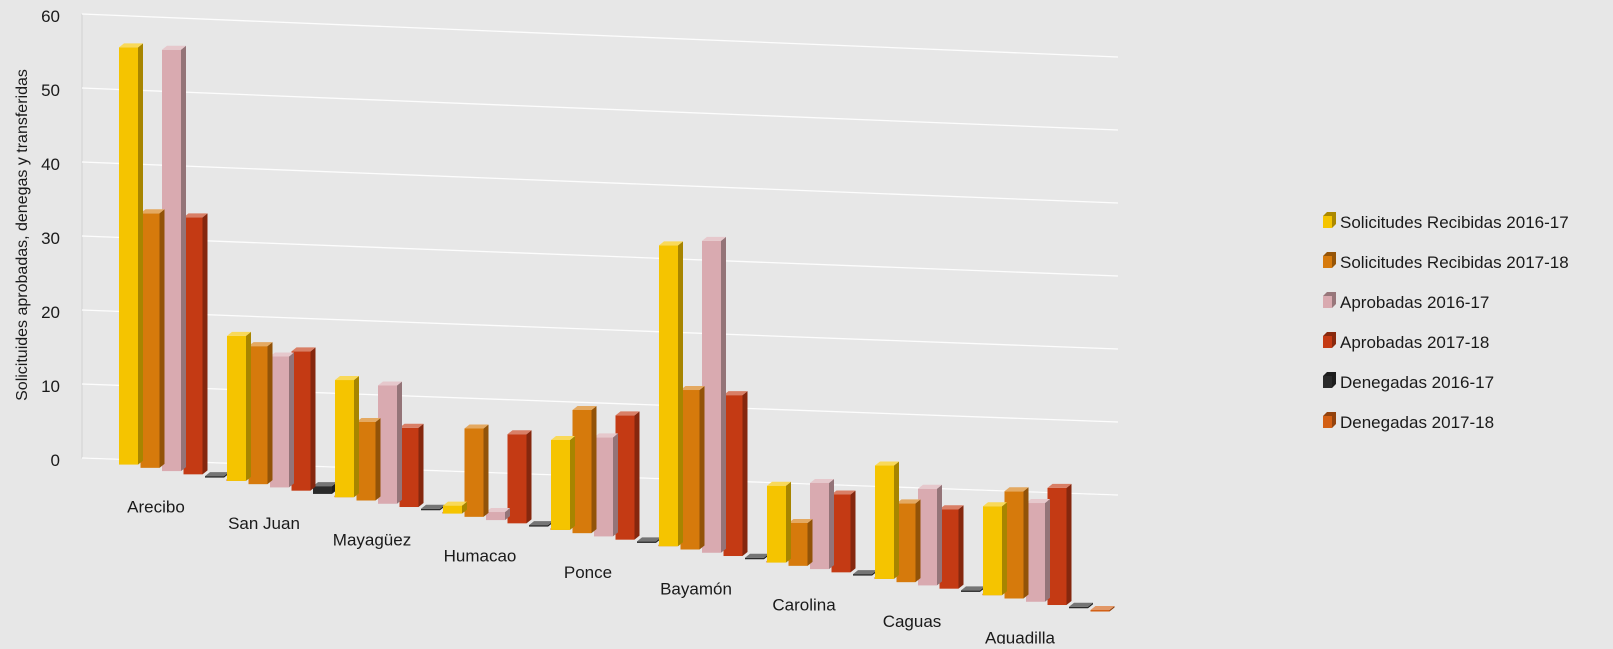 Image resolution: width=1613 pixels, height=649 pixels. Describe the element at coordinates (1417, 382) in the screenshot. I see `legend-label: Denegadas 2016-17` at that location.